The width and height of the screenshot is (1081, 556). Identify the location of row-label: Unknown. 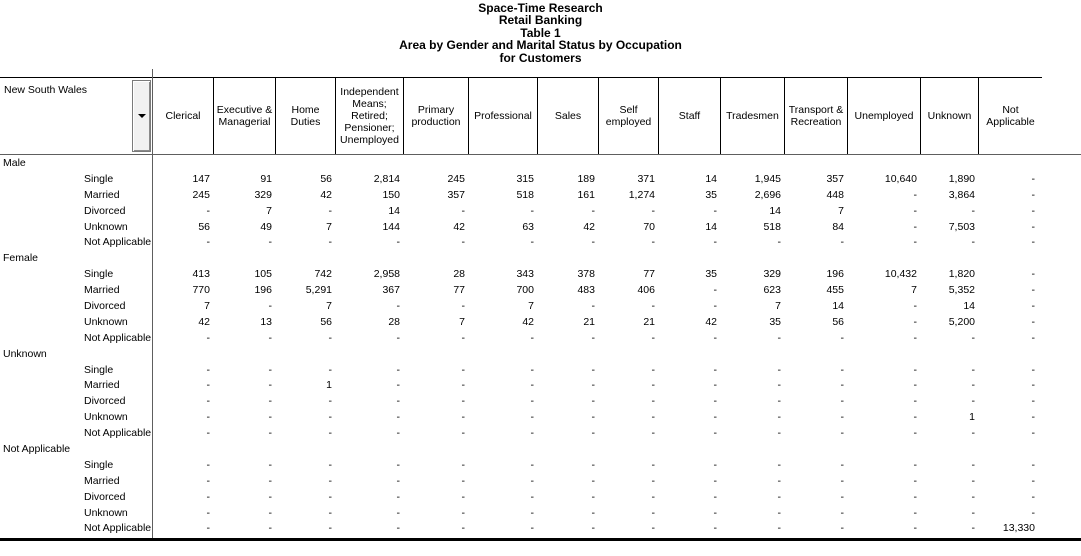
(106, 417).